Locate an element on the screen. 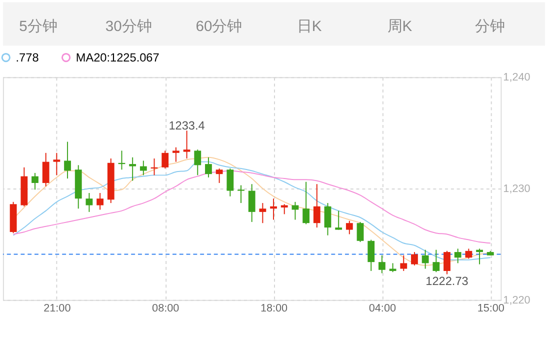  y-tick-label: 1,240 is located at coordinates (516, 78).